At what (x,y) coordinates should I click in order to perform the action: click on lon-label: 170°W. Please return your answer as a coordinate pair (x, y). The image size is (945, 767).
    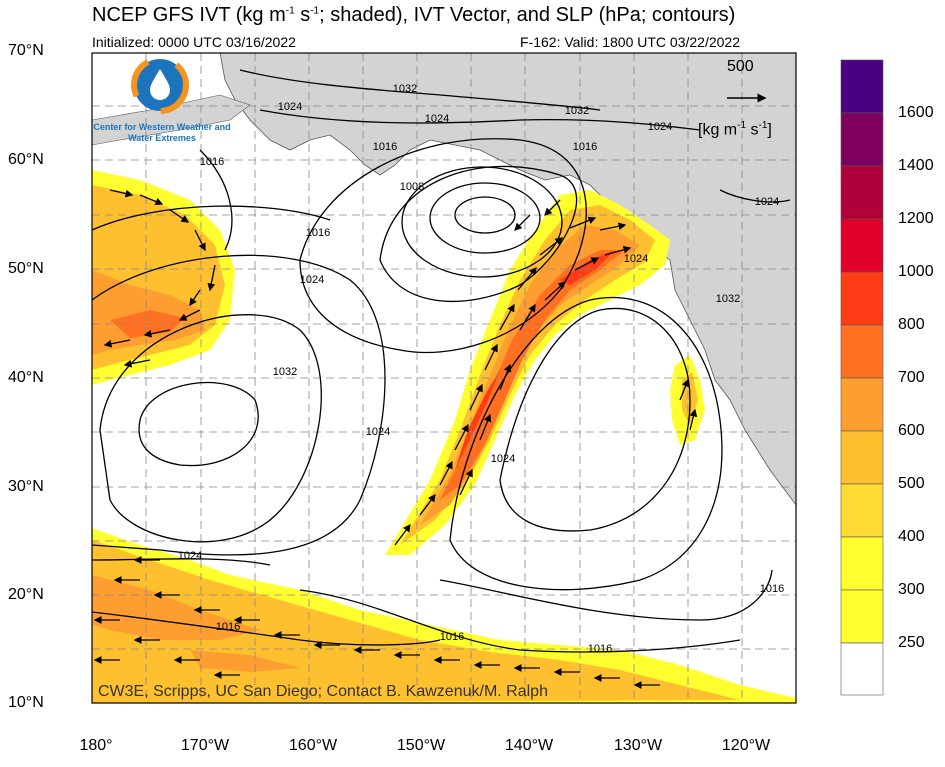
    Looking at the image, I should click on (205, 745).